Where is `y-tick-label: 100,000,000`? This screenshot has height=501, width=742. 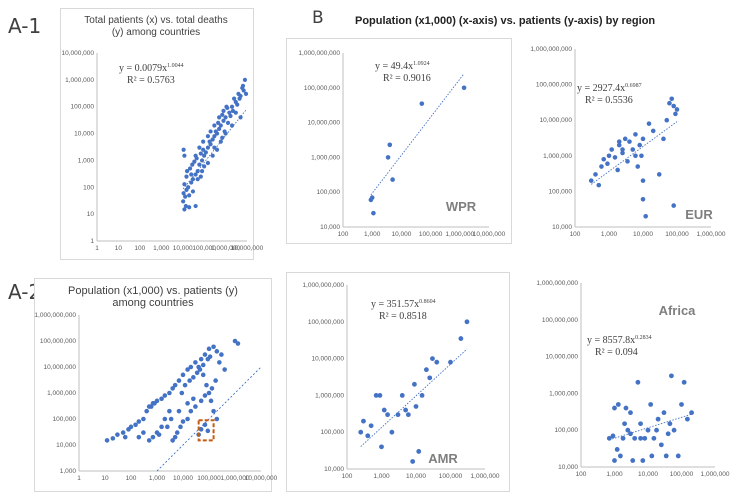
y-tick-label: 100,000,000 is located at coordinates (322, 88).